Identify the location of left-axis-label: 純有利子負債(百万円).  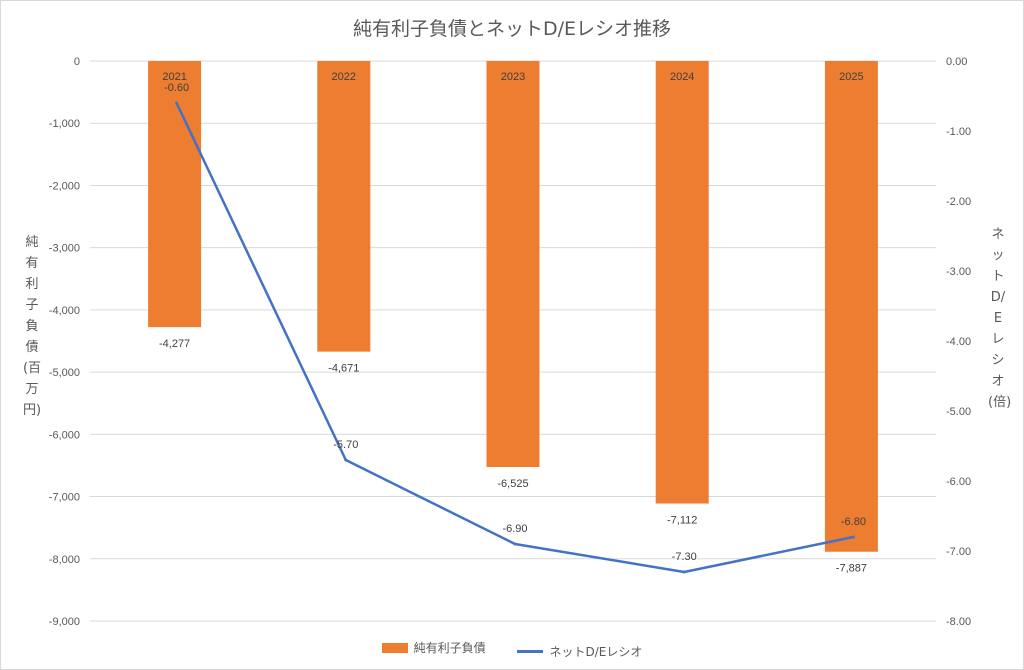
(32, 326).